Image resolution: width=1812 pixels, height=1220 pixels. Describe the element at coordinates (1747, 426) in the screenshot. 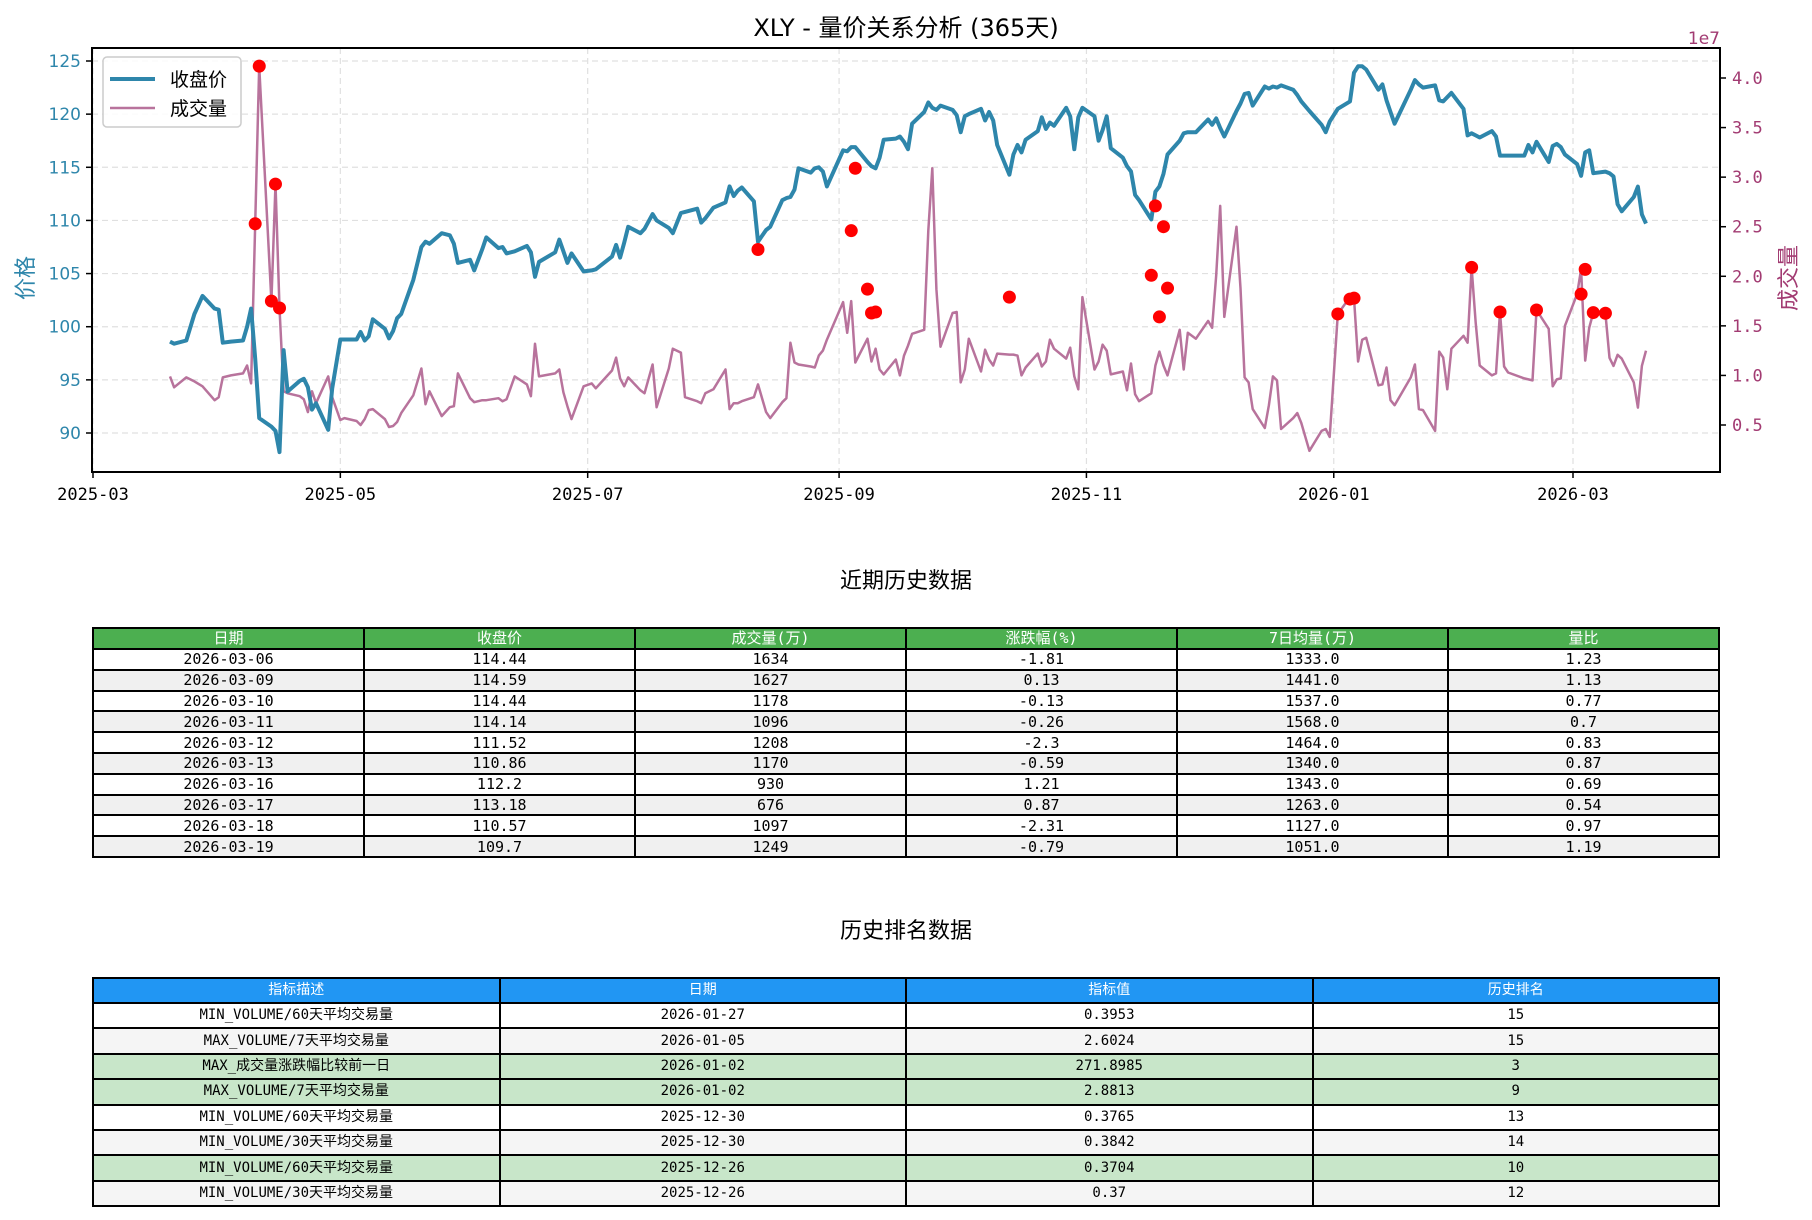

I see `volume-tick-label: 0.5` at that location.